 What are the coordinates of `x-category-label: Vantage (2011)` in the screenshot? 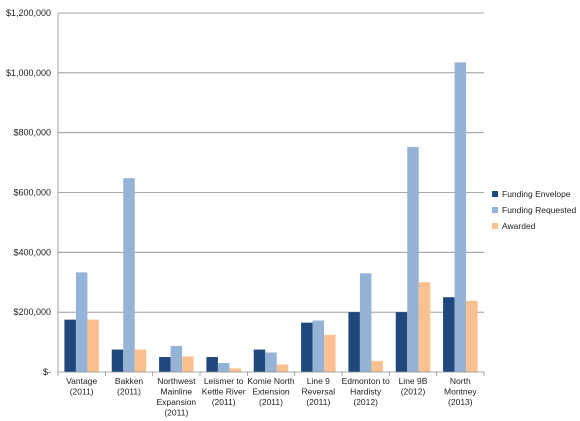 It's located at (81, 386).